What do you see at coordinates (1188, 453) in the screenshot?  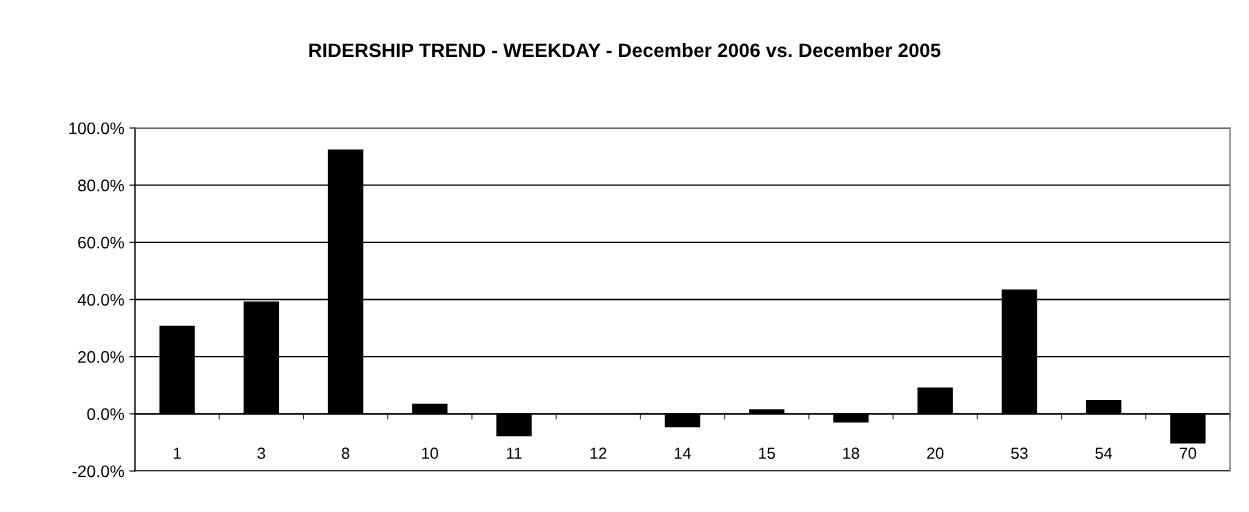 I see `x-tick-label: 70` at bounding box center [1188, 453].